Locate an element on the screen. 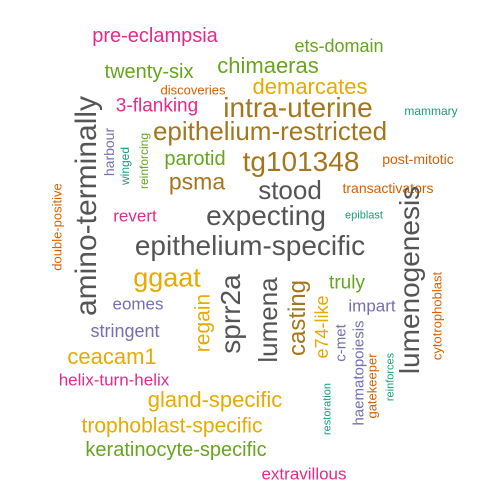 The height and width of the screenshot is (500, 500). word-17: post-mitotic is located at coordinates (418, 159).